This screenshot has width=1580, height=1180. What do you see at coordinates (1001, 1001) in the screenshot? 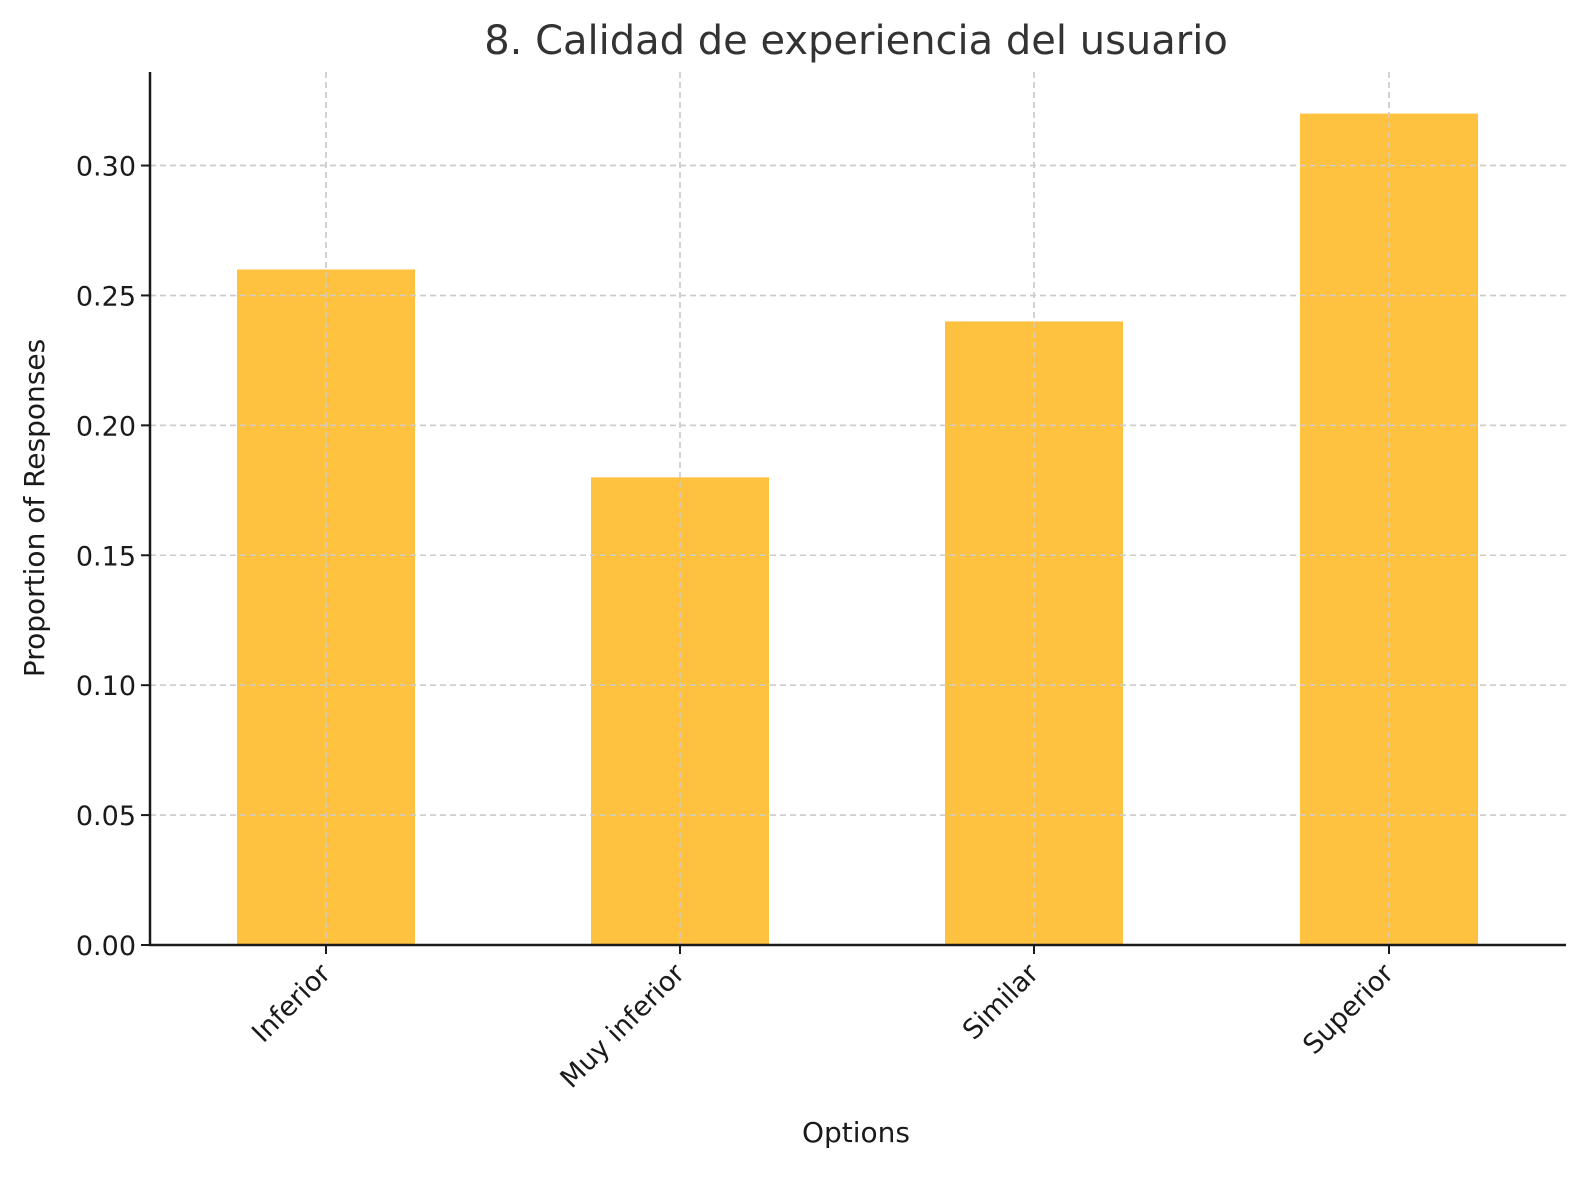
I see `x-tick-label: Similar` at bounding box center [1001, 1001].